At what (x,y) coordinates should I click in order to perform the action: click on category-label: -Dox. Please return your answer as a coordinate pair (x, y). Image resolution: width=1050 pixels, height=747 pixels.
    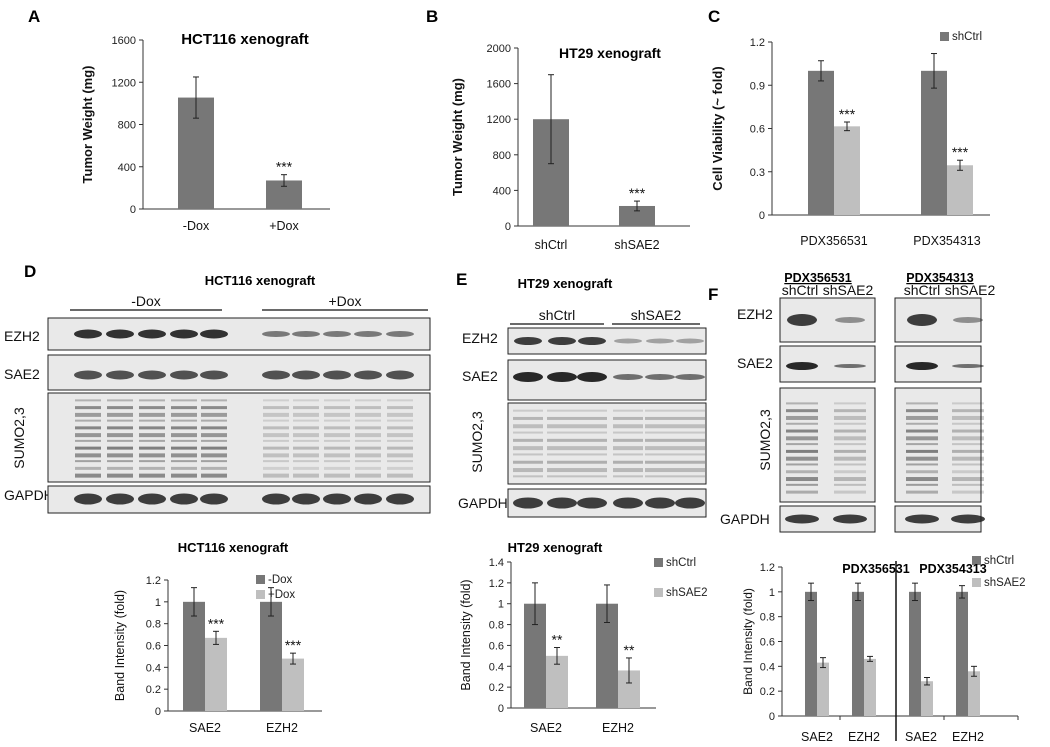
    Looking at the image, I should click on (196, 226).